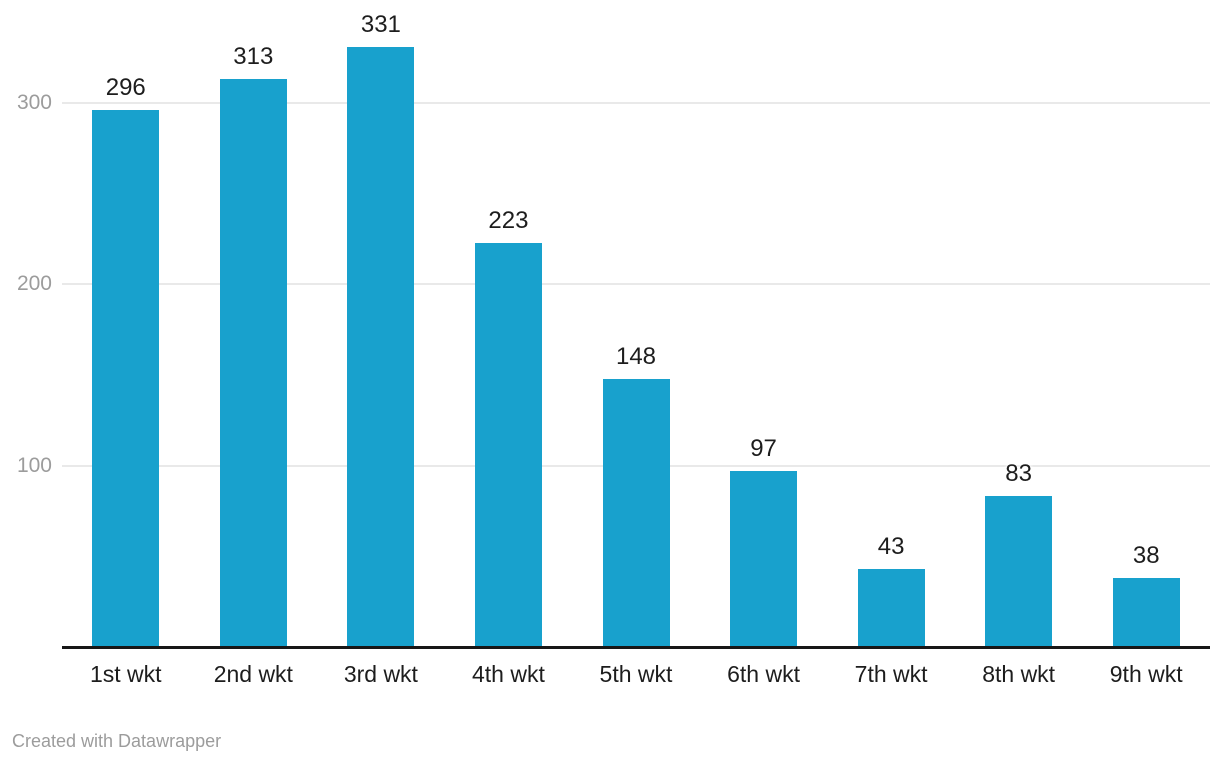  I want to click on bar-value-label: 43, so click(891, 547).